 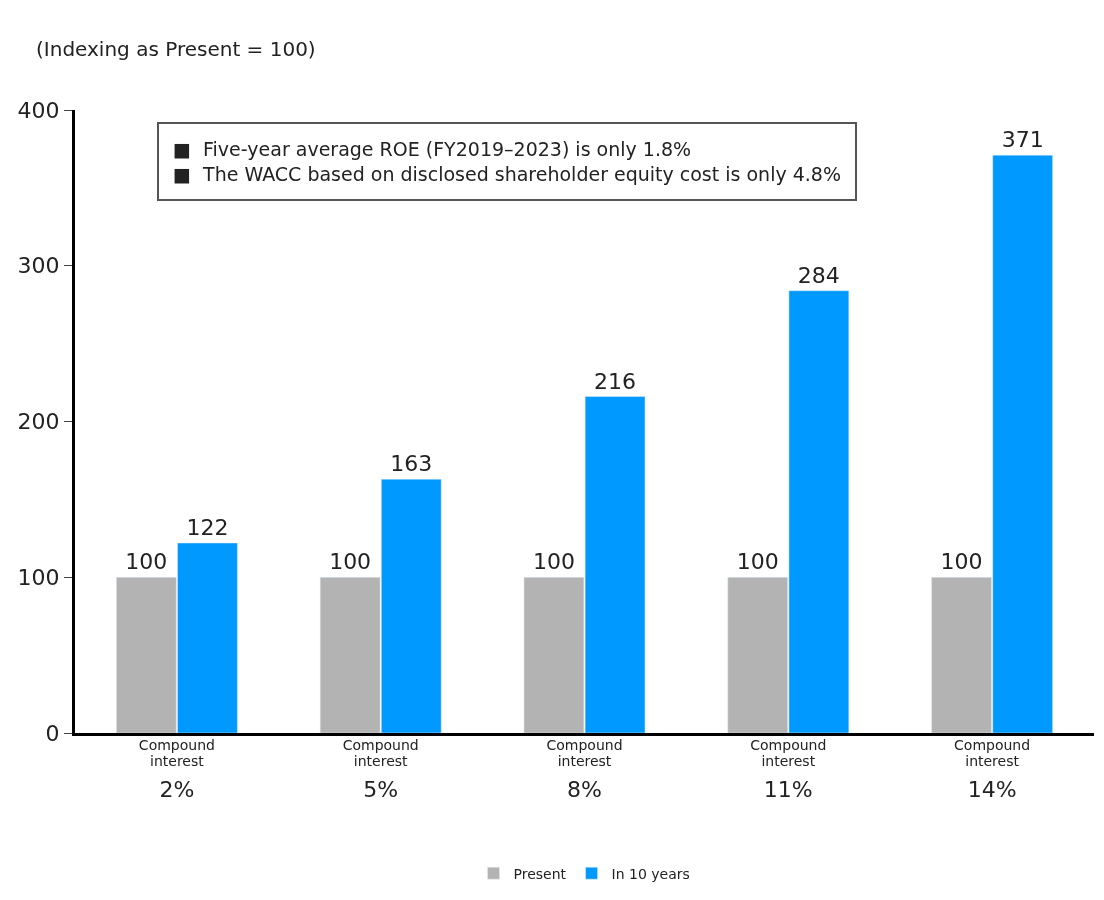 What do you see at coordinates (818, 275) in the screenshot?
I see `data-label: 284` at bounding box center [818, 275].